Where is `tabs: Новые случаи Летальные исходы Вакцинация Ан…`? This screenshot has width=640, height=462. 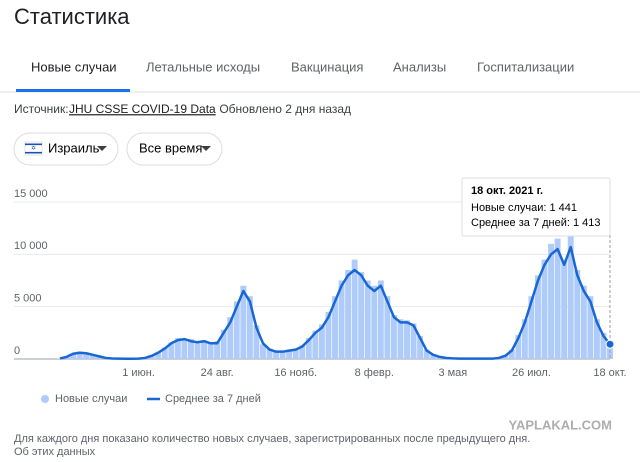 tabs: Новые случаи Летальные исходы Вакцинация Ан… is located at coordinates (302, 66).